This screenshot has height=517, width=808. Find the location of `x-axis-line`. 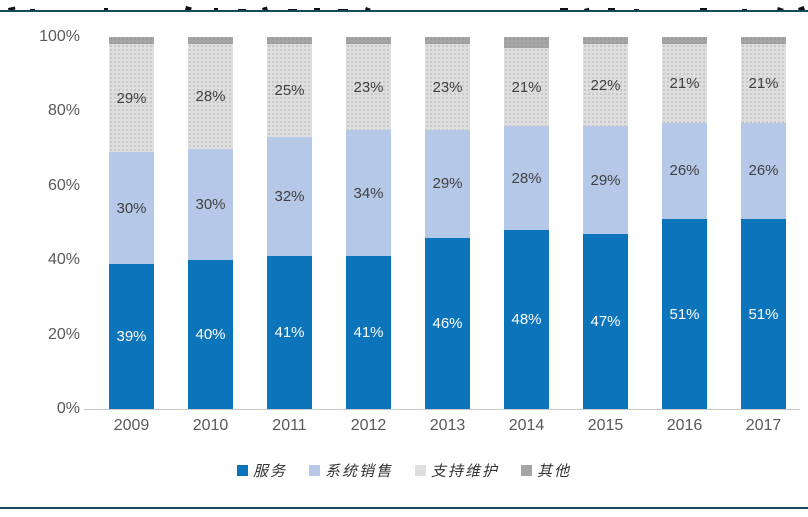

x-axis-line is located at coordinates (442, 409).